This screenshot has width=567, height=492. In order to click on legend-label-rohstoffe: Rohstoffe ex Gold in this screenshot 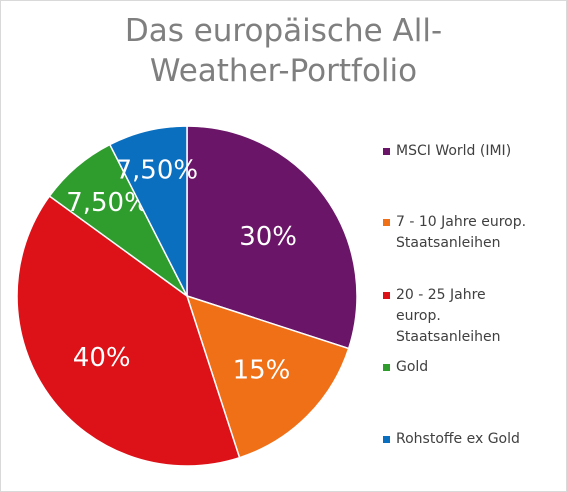, I will do `click(458, 439)`.